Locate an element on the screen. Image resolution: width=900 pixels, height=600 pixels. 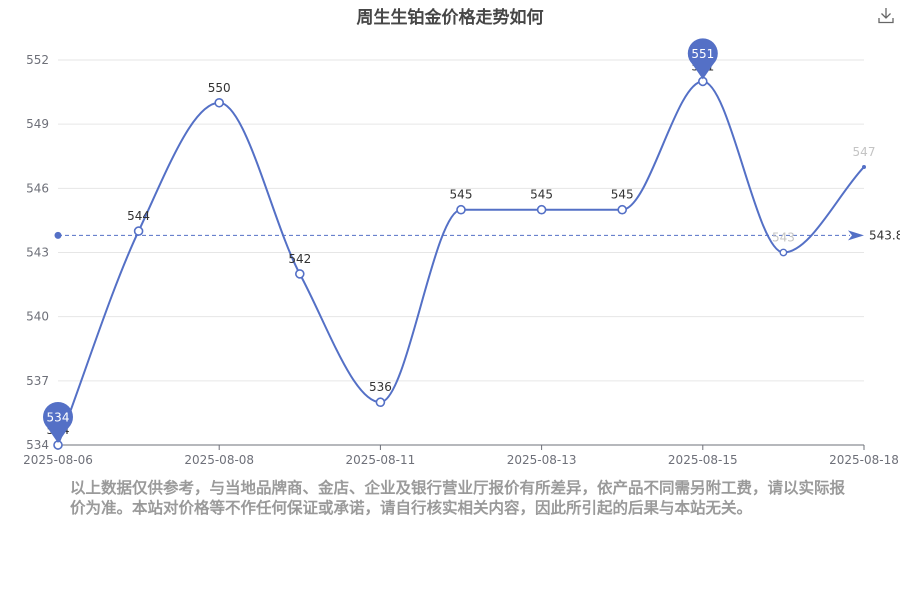
x-tick-label: 2025-08-13 is located at coordinates (542, 460).